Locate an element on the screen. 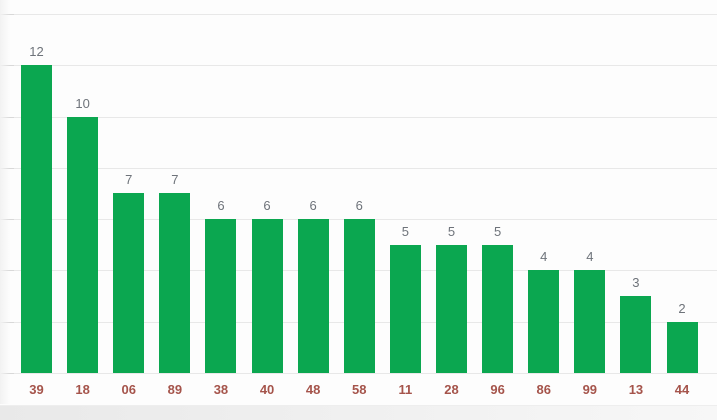 This screenshot has height=420, width=717. x-axis-label: 44 is located at coordinates (682, 389).